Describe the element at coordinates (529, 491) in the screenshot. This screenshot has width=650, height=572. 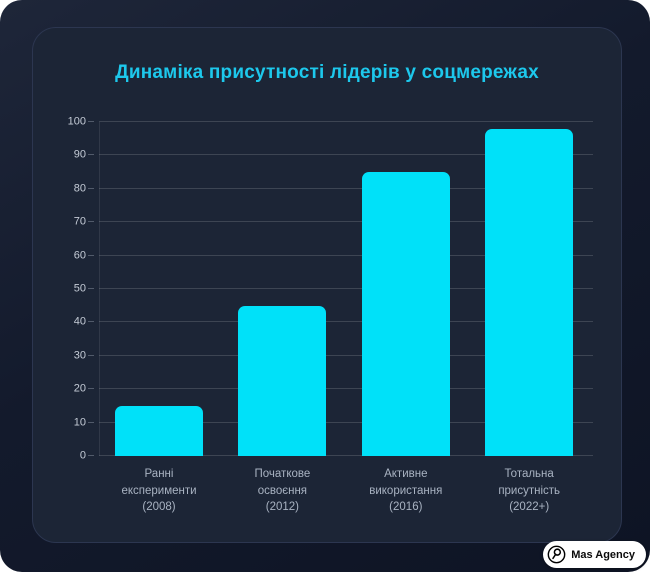
I see `x-axis-label: Тотальна присутність (2022+)` at that location.